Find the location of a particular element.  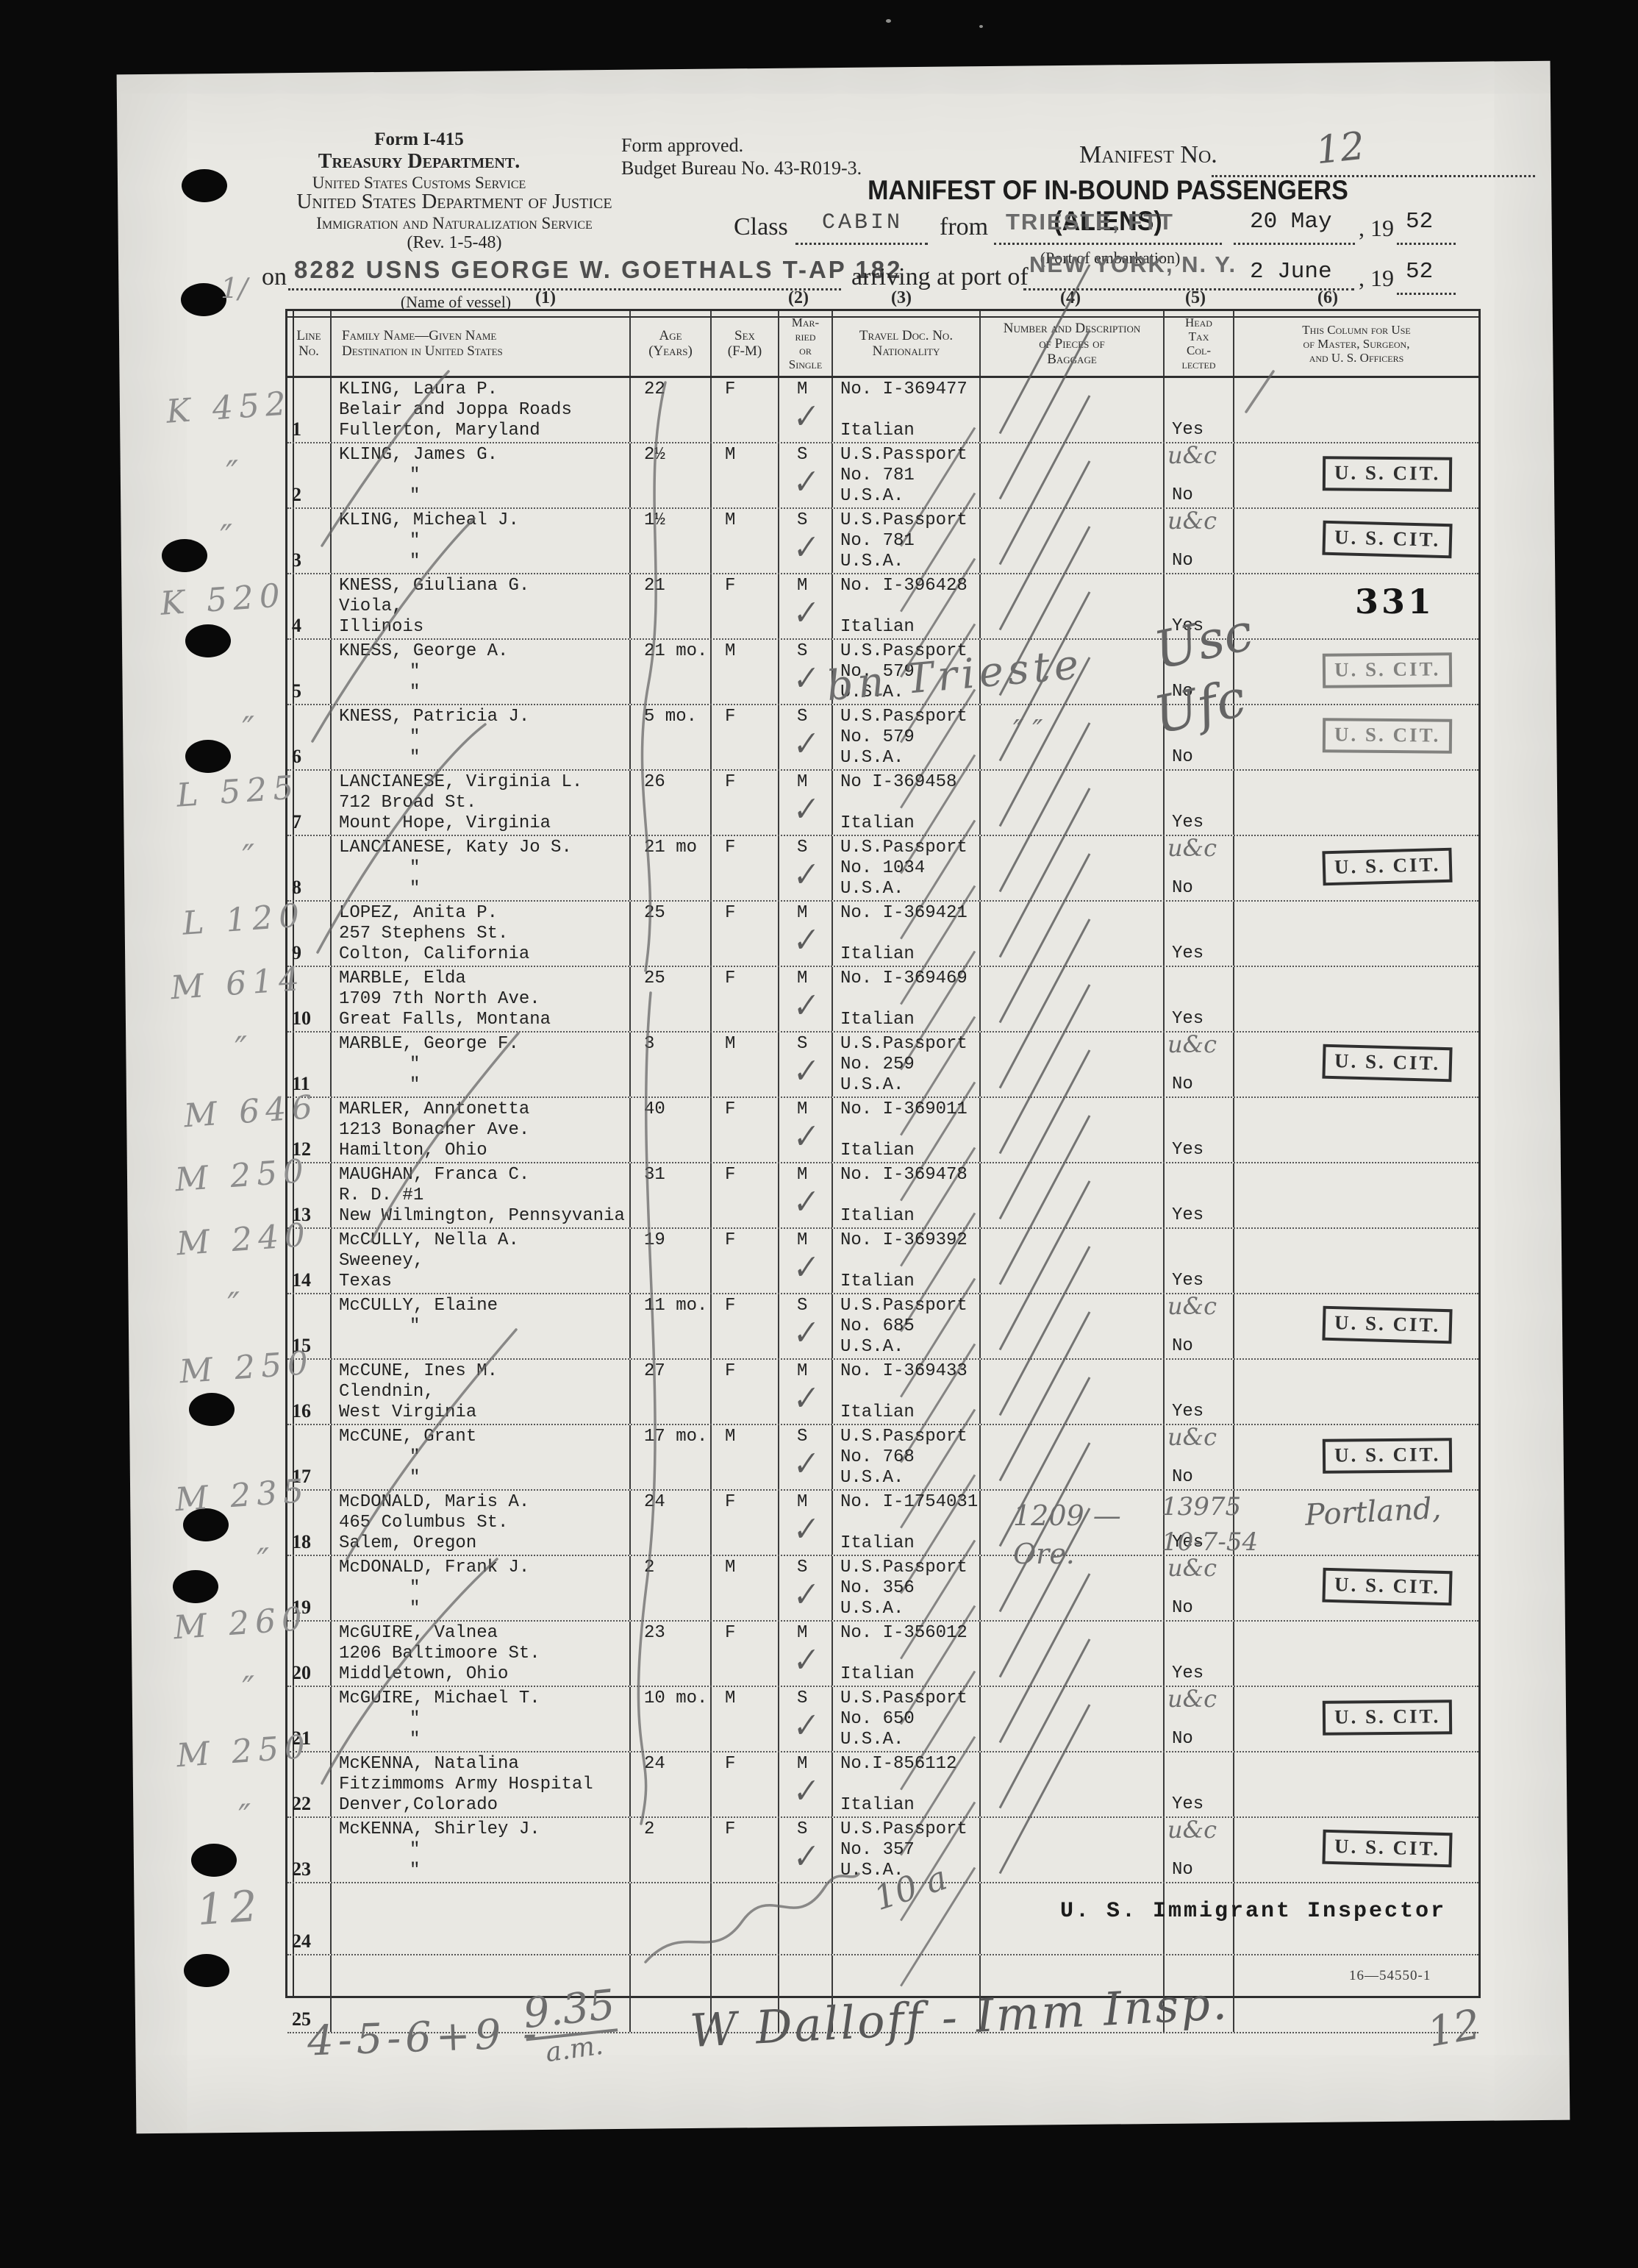

line-number-cell: 21 is located at coordinates (309, 1719).